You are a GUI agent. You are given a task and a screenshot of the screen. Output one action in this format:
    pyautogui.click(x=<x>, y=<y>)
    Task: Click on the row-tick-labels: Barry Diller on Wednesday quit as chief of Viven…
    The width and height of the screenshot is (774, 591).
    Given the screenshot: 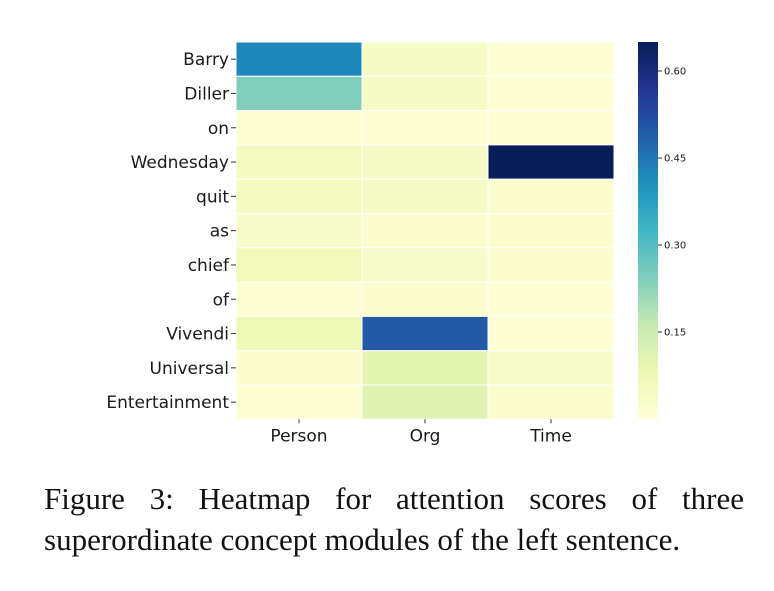 What is the action you would take?
    pyautogui.click(x=171, y=231)
    